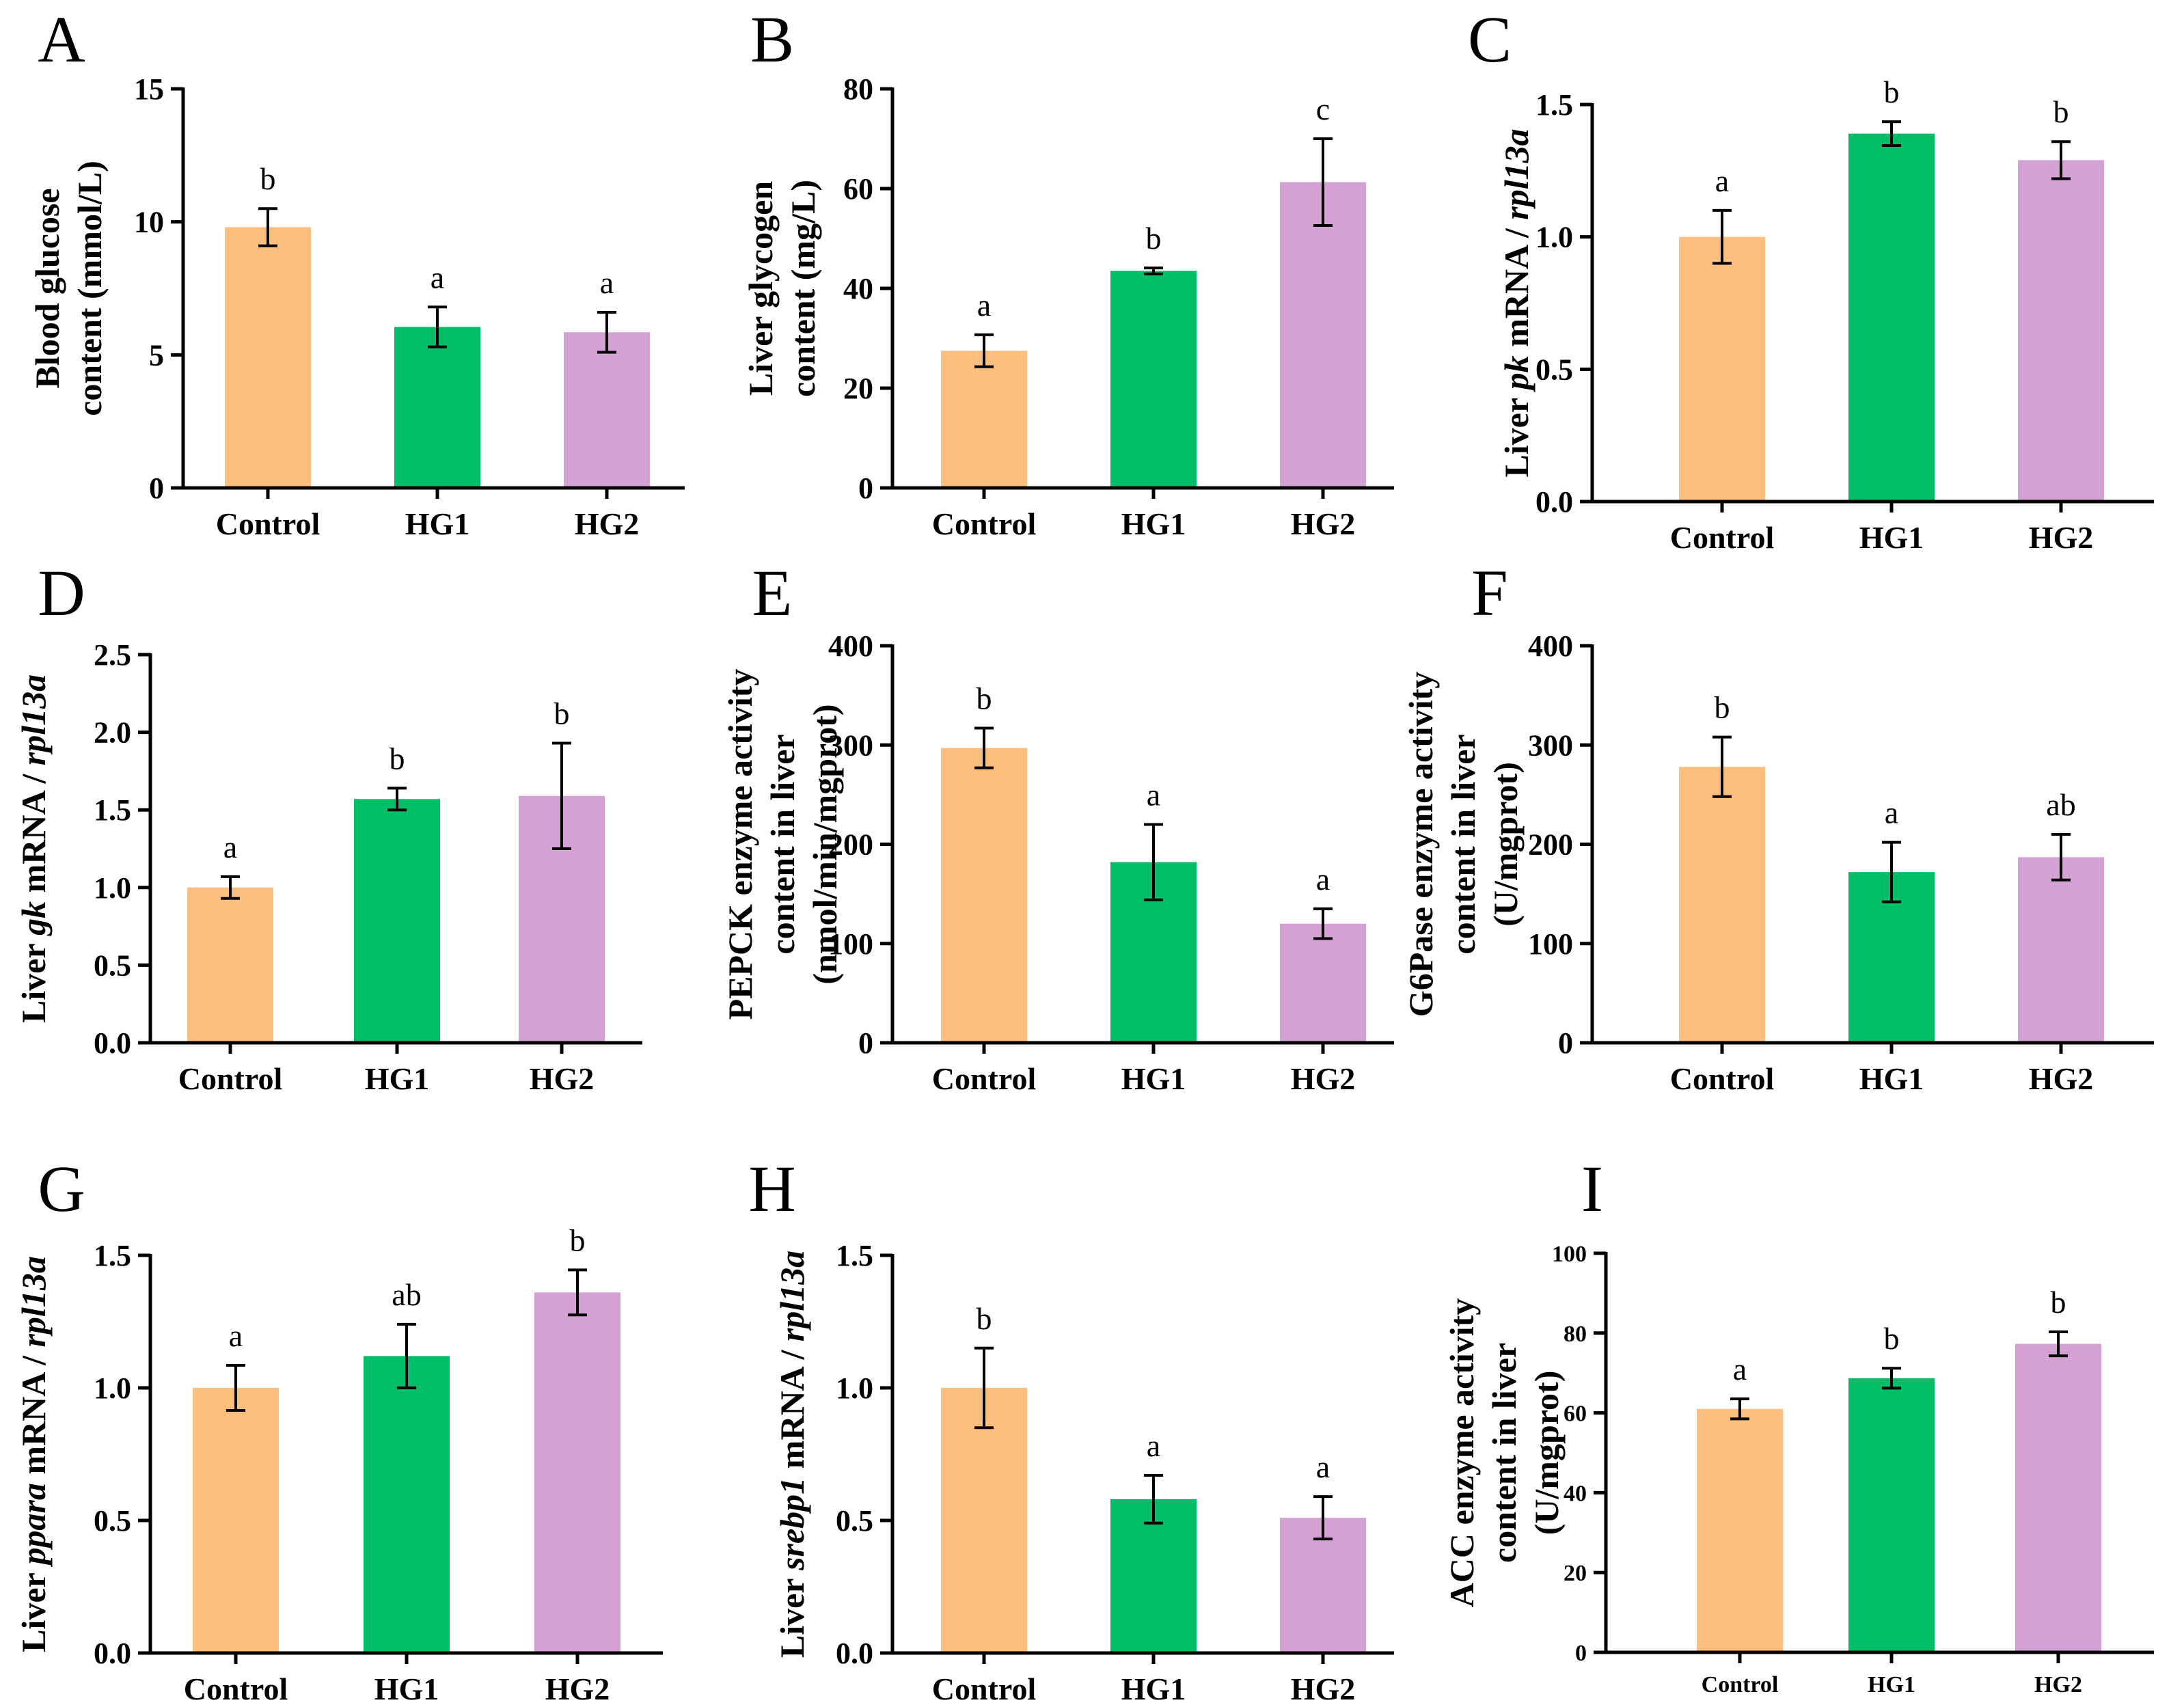 Image resolution: width=2184 pixels, height=1707 pixels. Describe the element at coordinates (1575, 1335) in the screenshot. I see `y-tick-label: 80` at that location.